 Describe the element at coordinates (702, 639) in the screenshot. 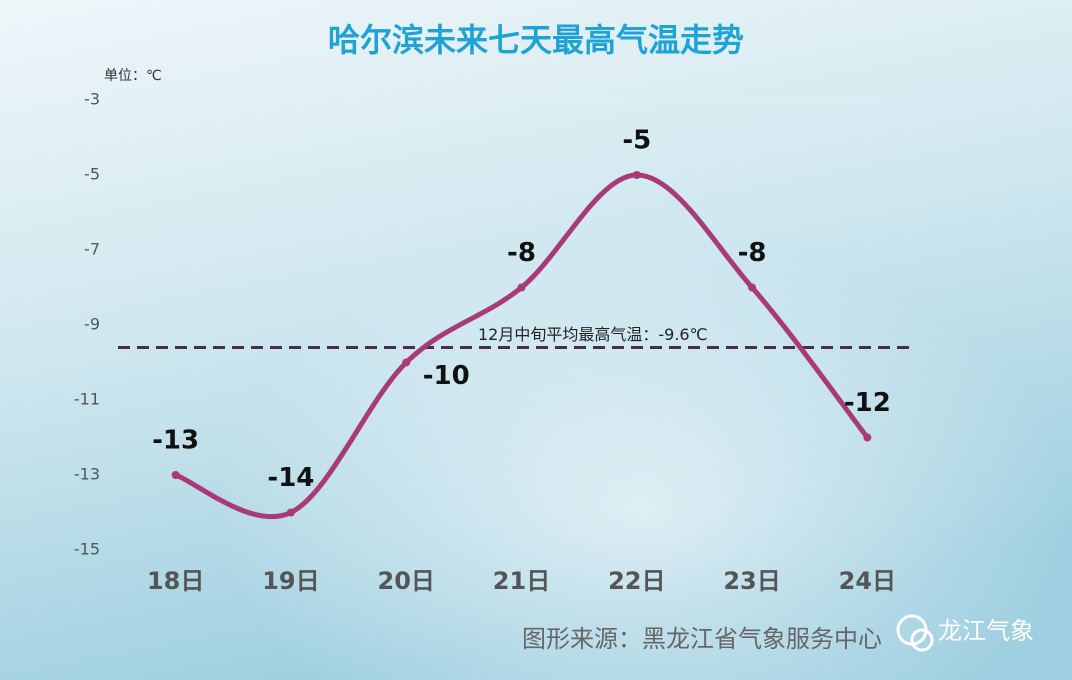

I see `source: 图形来源：黑龙江省气象服务中心` at that location.